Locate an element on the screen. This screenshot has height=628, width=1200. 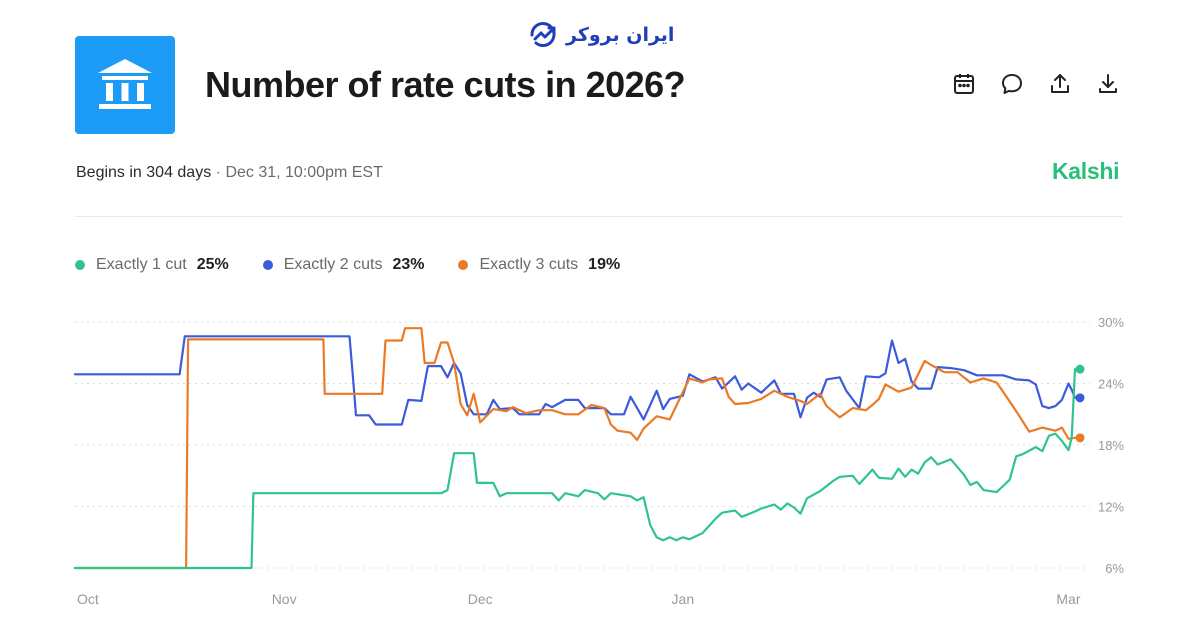
y-tick-label: 30% is located at coordinates (1111, 322).